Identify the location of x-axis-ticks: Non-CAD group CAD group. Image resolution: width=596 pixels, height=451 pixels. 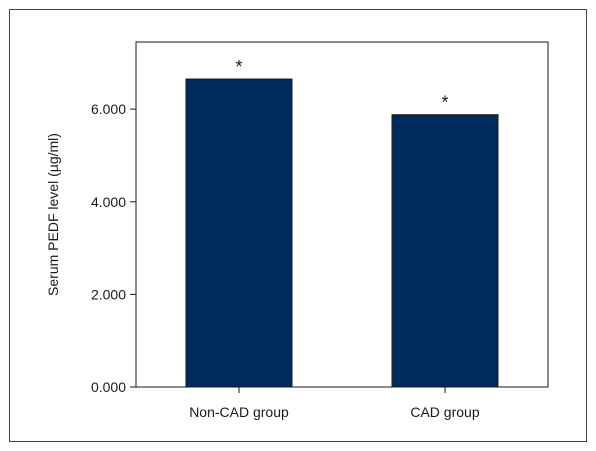
(334, 403).